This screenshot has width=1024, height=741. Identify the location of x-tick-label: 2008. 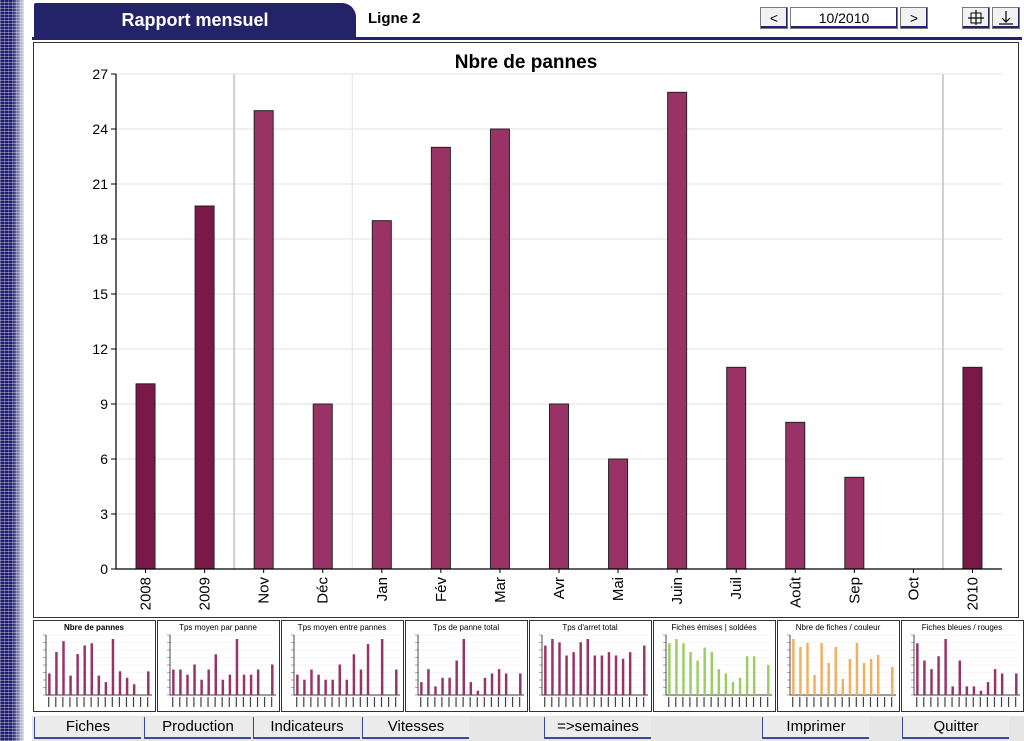
(146, 593).